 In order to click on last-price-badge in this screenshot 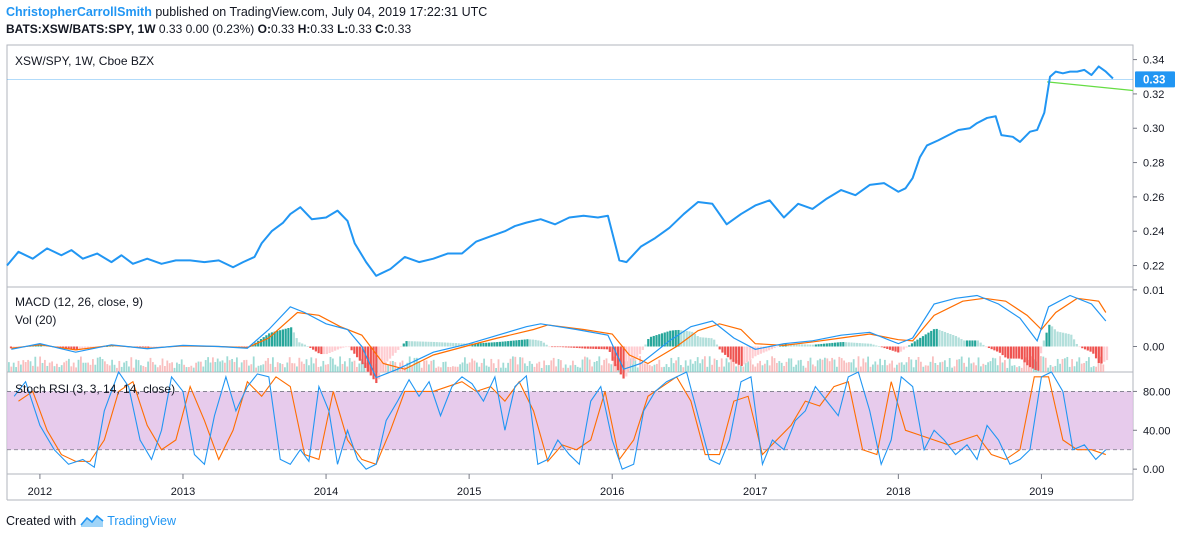, I will do `click(1155, 79)`.